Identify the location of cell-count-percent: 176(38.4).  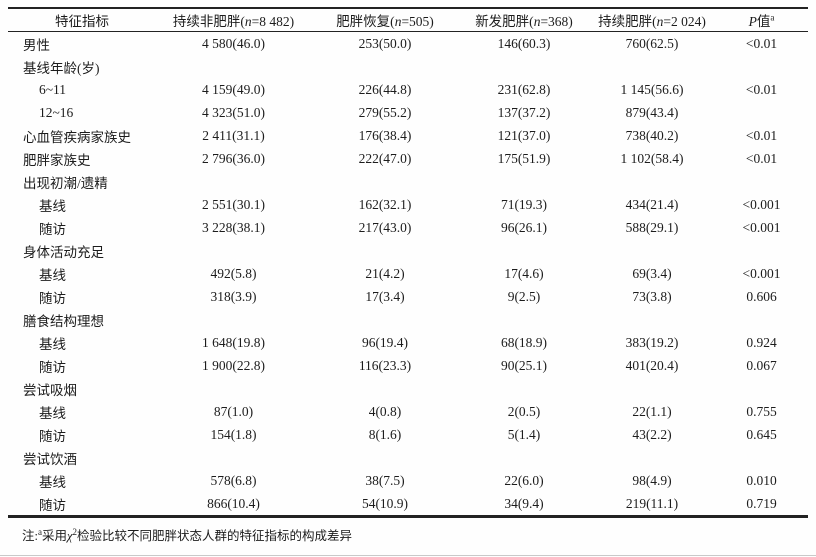
(385, 135).